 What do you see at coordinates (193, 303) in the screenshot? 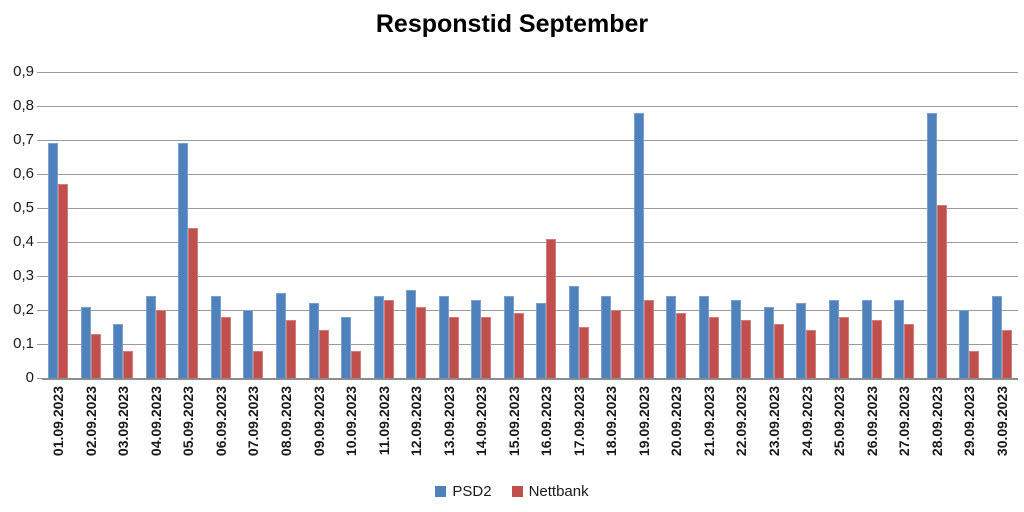
I see `bar-nettbank-05.09.2023` at bounding box center [193, 303].